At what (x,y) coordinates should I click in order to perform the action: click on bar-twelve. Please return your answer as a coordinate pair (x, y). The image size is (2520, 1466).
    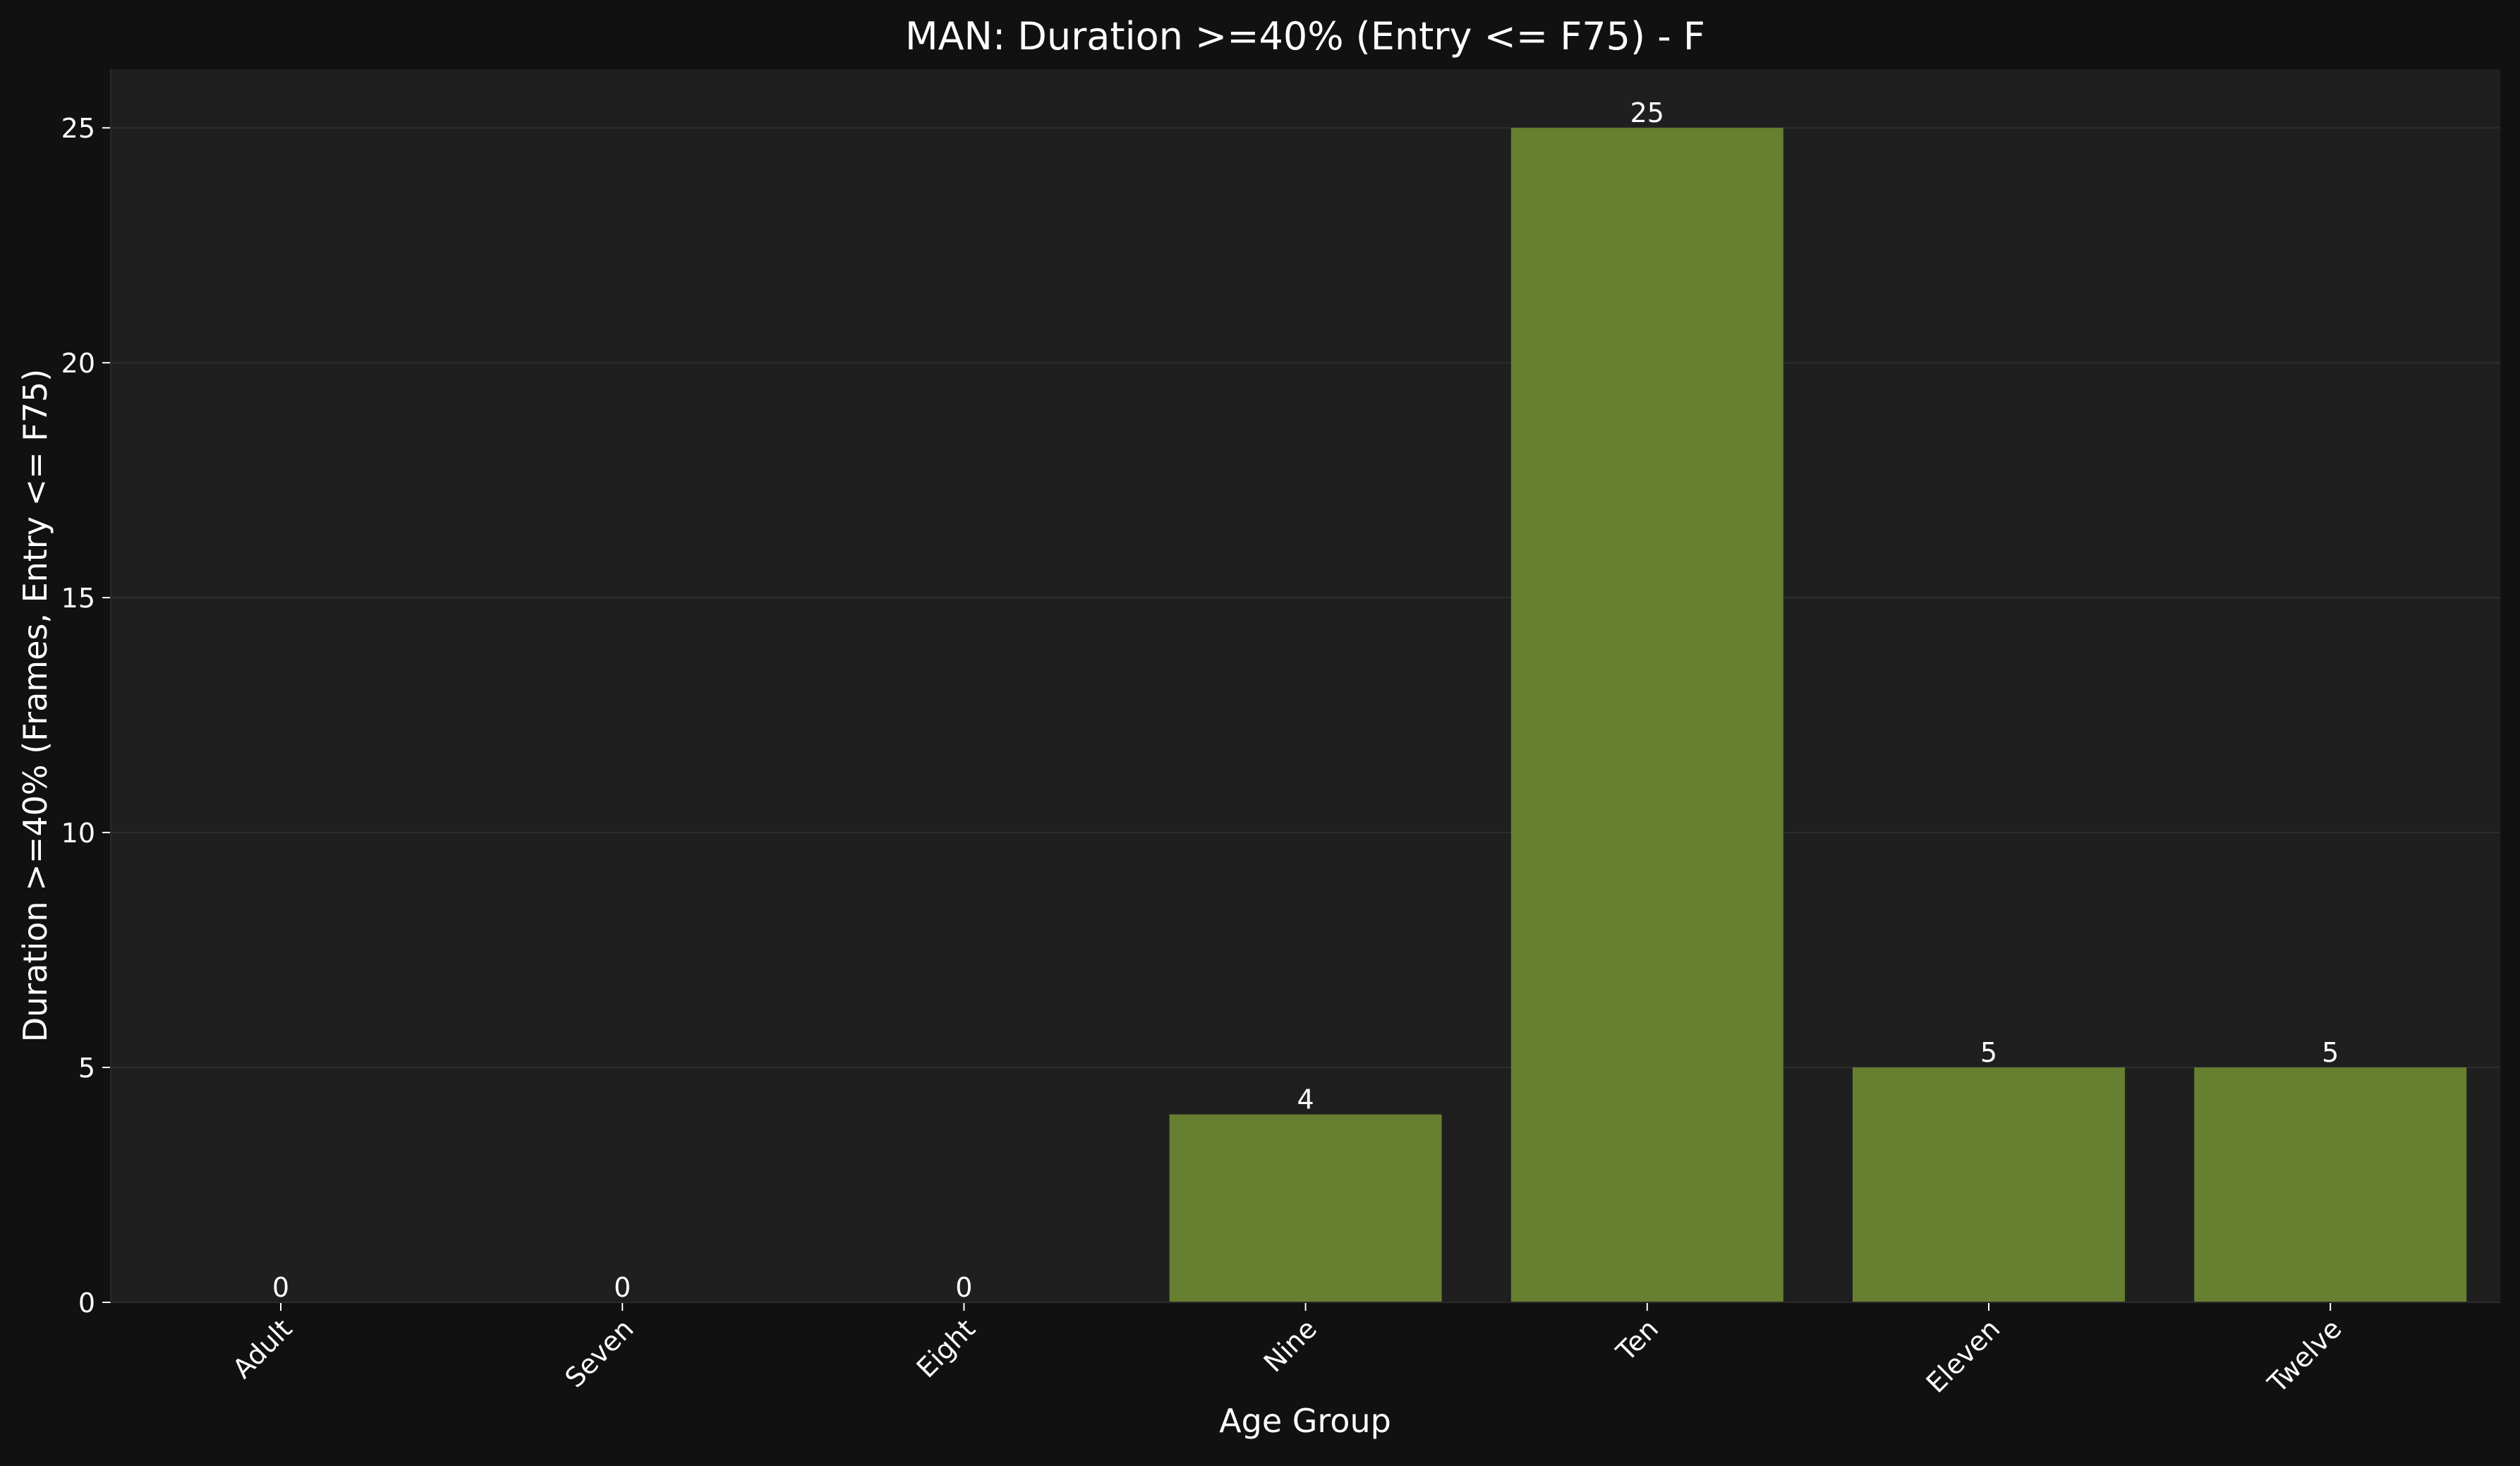
    Looking at the image, I should click on (2331, 1184).